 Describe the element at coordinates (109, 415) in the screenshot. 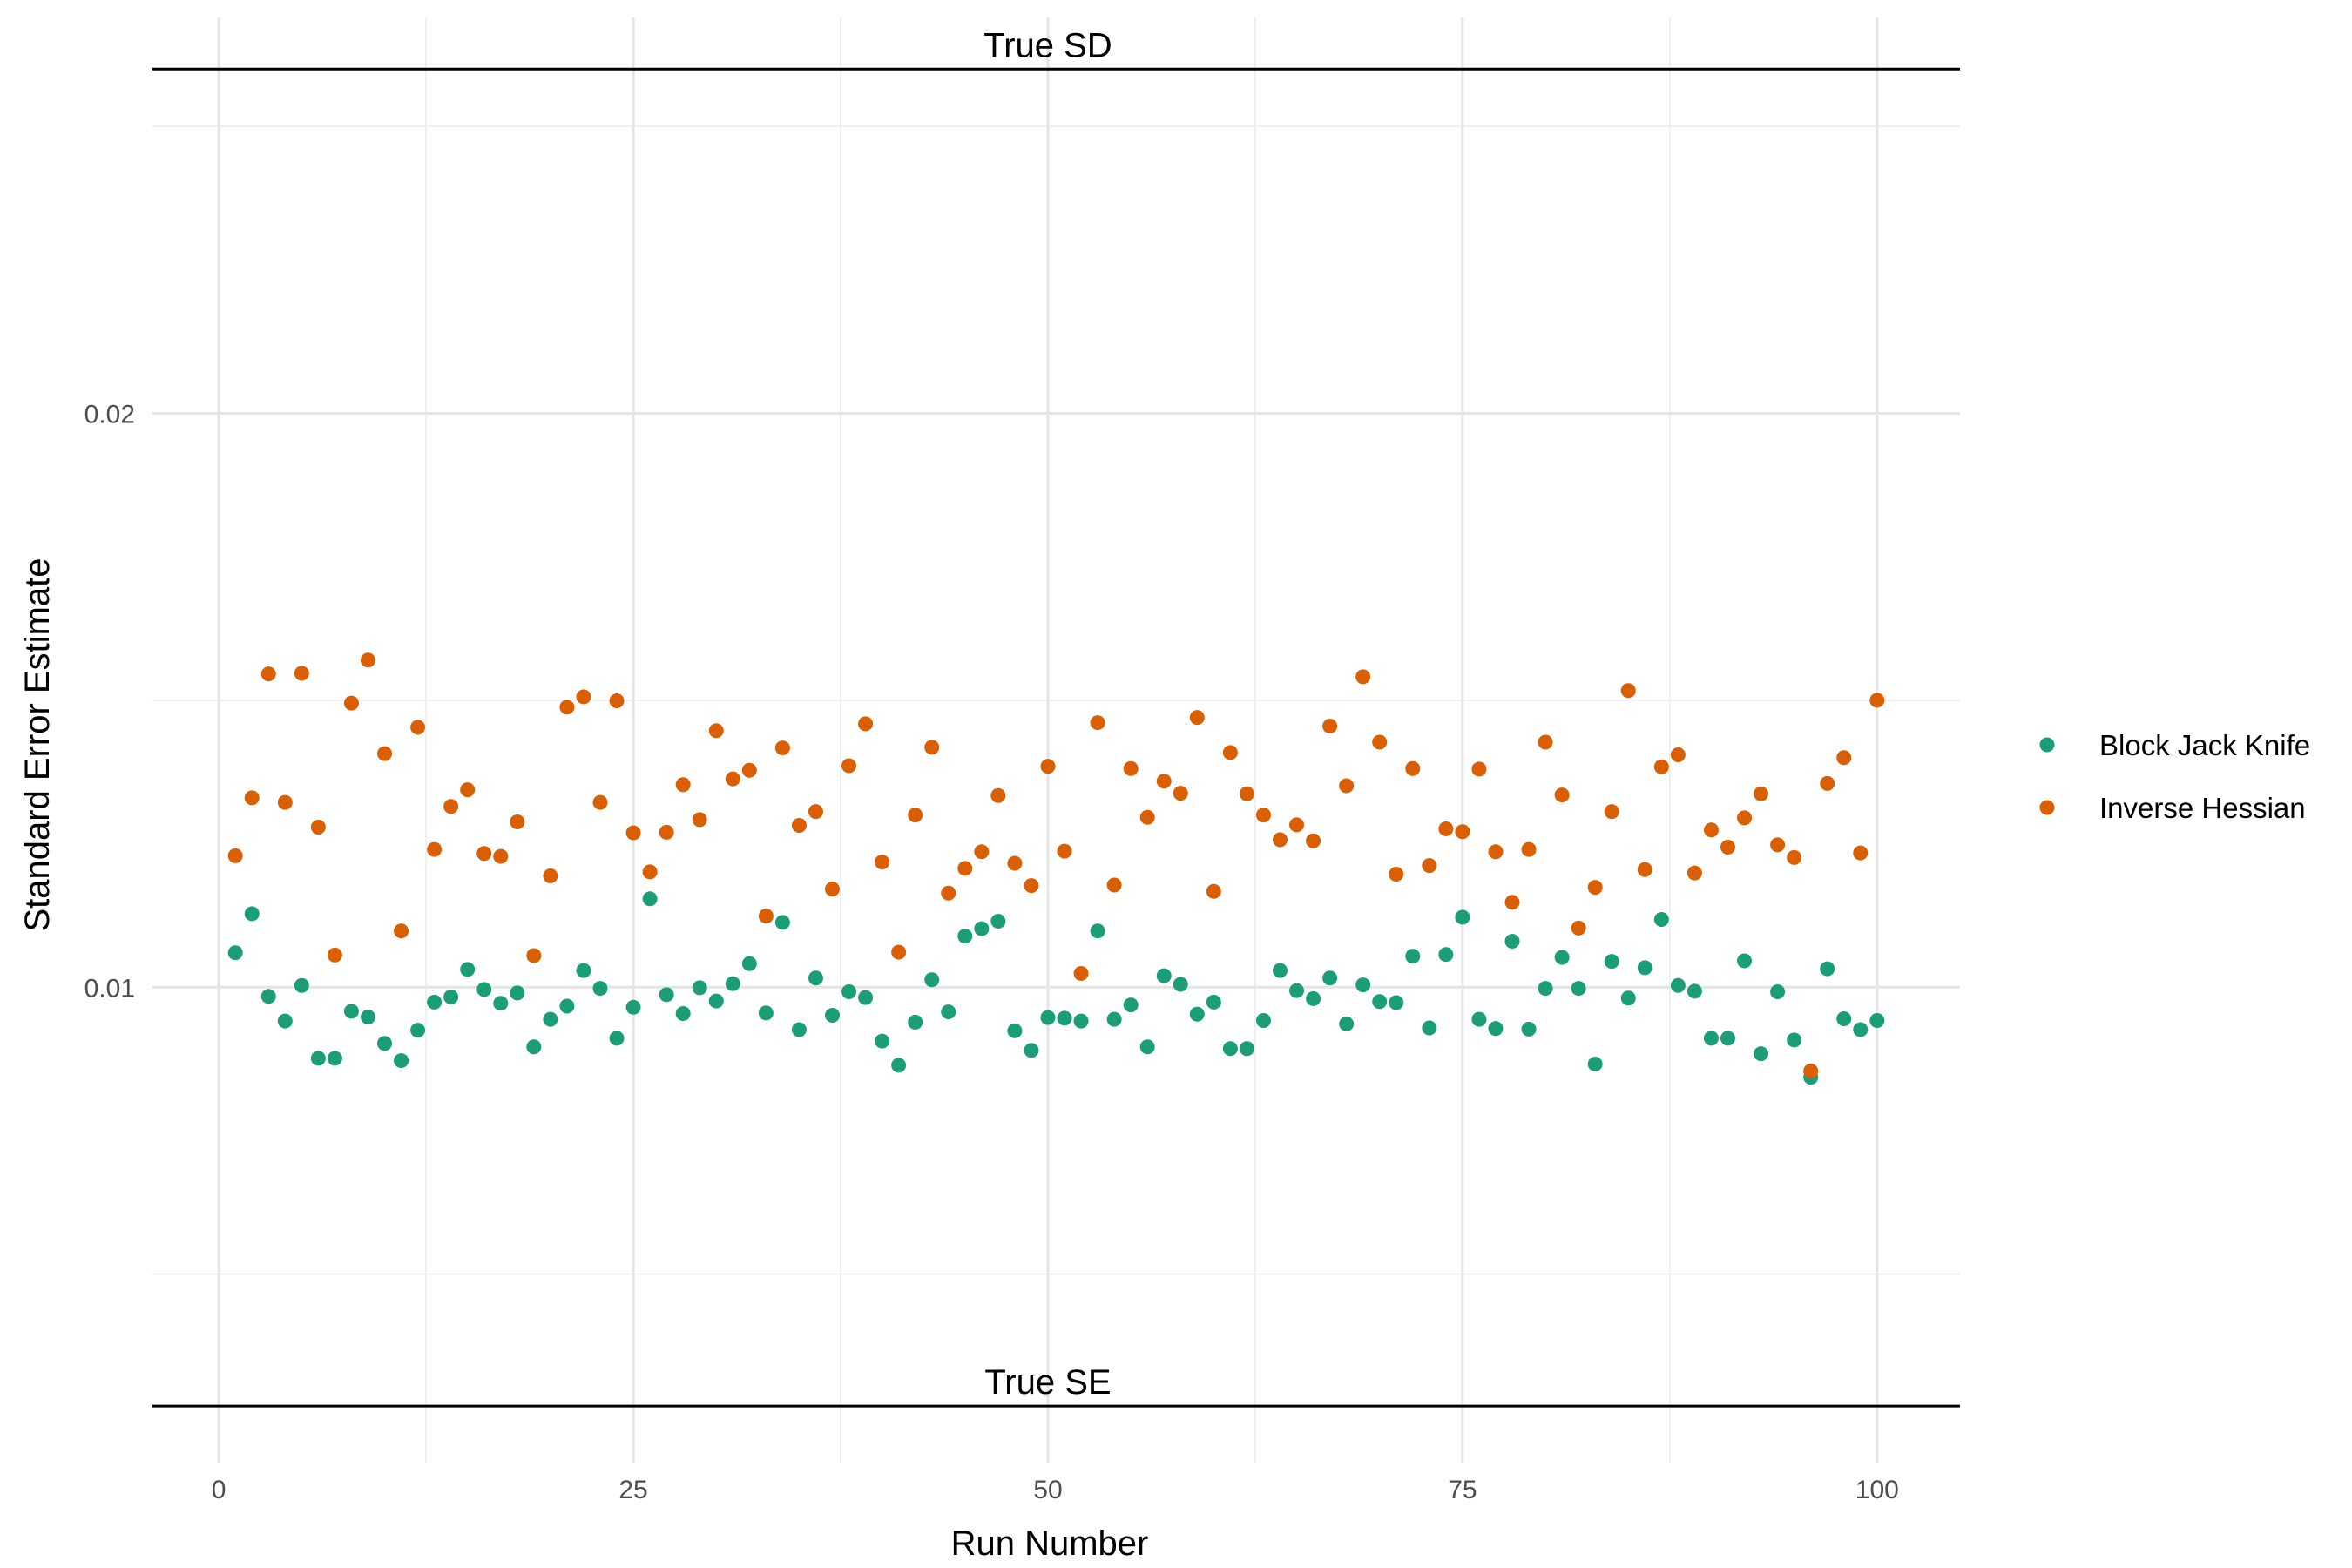

I see `y-tick-label: 0.02` at that location.